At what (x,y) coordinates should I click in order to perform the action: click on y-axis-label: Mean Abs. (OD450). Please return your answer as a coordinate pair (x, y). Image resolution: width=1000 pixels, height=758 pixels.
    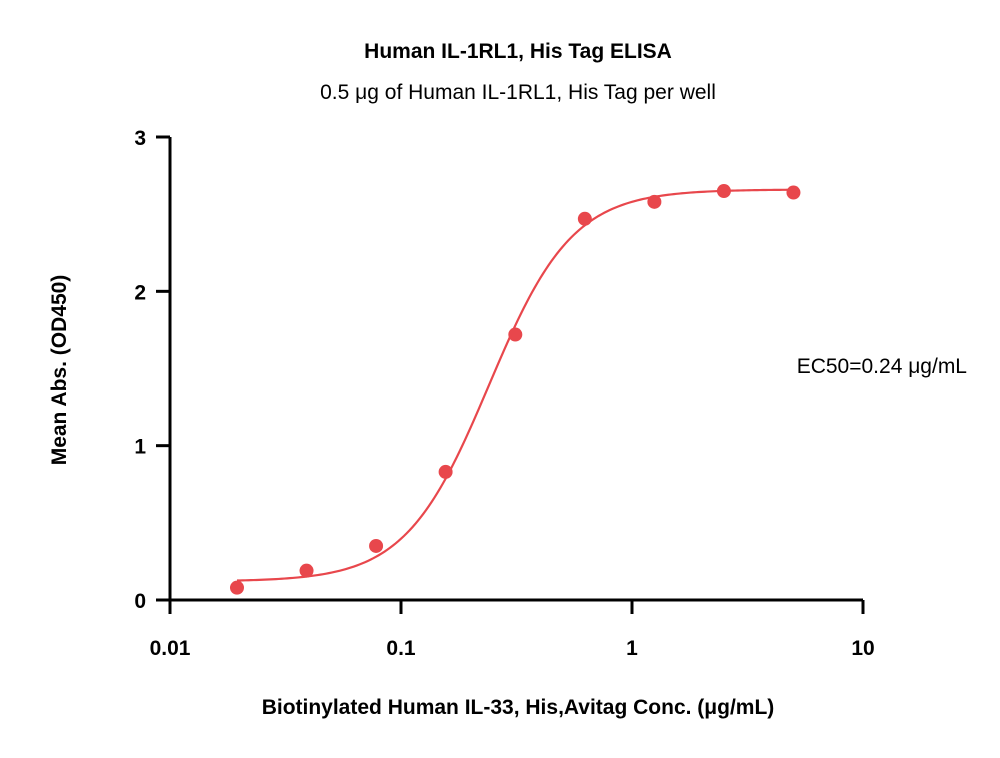
    Looking at the image, I should click on (59, 370).